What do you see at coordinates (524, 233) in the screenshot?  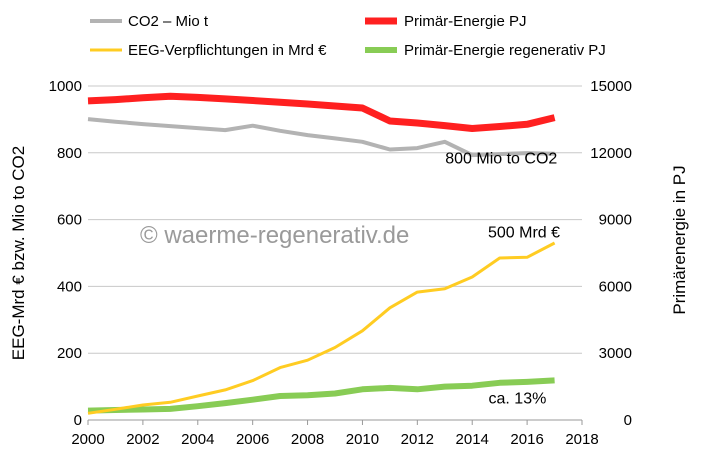 I see `annotation: 500 Mrd €` at bounding box center [524, 233].